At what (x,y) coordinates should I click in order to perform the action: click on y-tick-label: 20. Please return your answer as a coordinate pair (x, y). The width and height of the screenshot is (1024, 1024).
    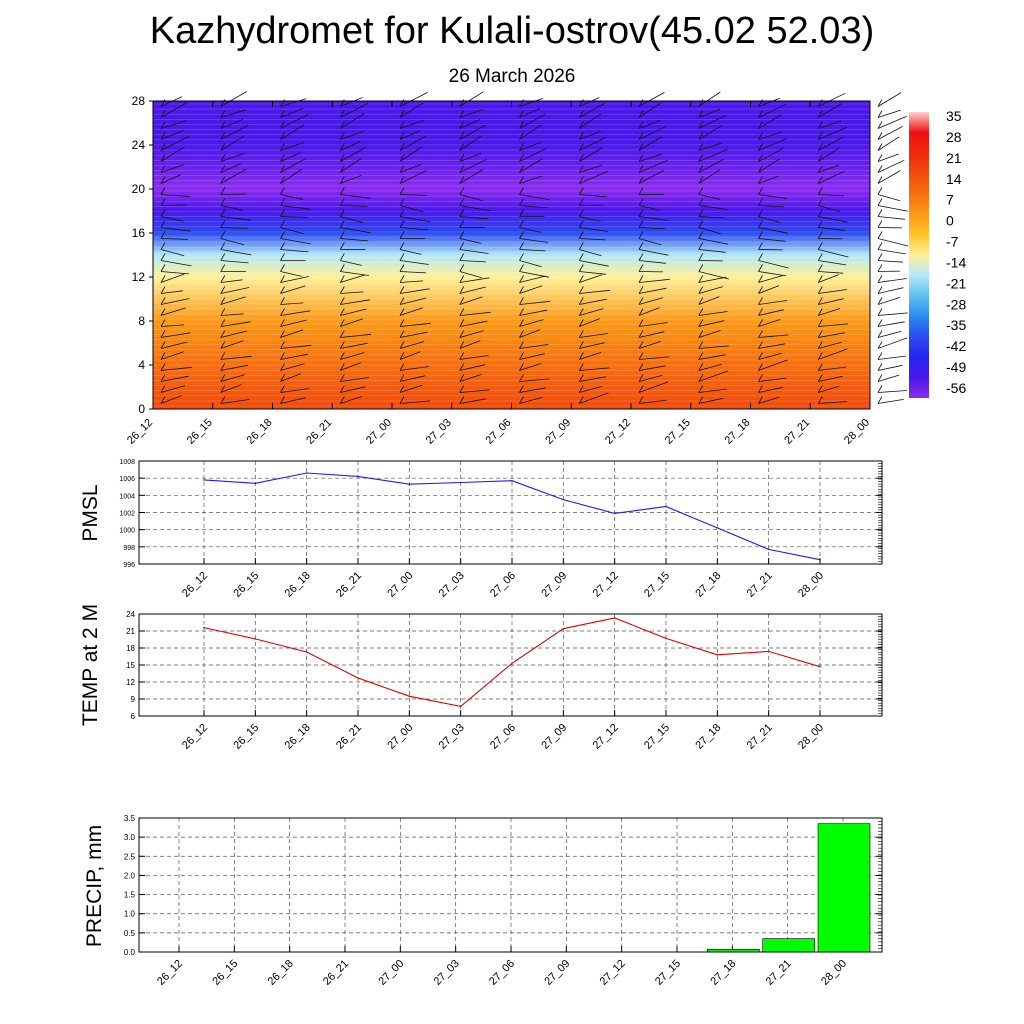
    Looking at the image, I should click on (139, 189).